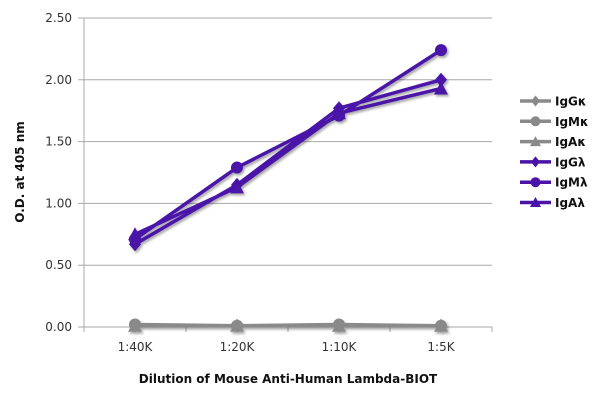  What do you see at coordinates (441, 347) in the screenshot?
I see `x-tick-label: 1:5K` at bounding box center [441, 347].